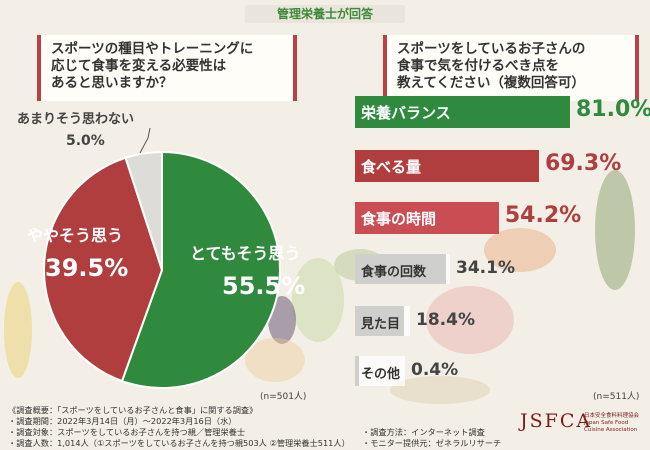 The height and width of the screenshot is (450, 650). What do you see at coordinates (445, 320) in the screenshot?
I see `bar-value-5: 18.4%` at bounding box center [445, 320].